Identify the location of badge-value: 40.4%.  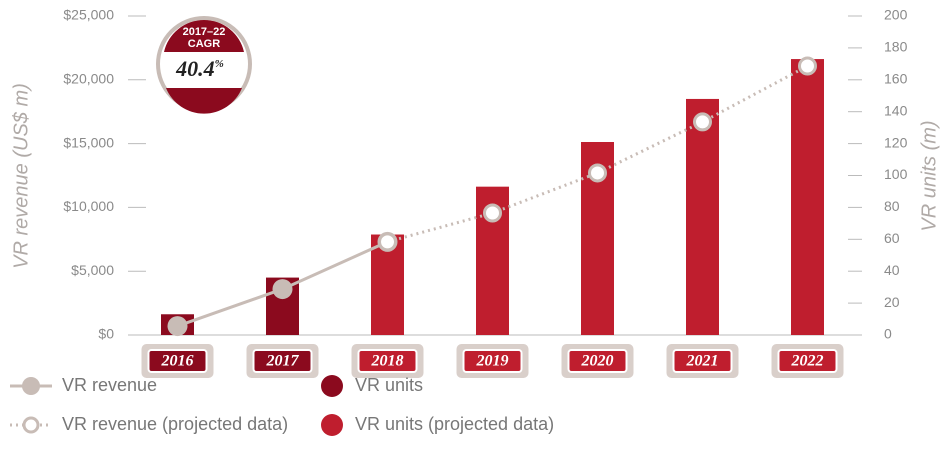
(199, 68).